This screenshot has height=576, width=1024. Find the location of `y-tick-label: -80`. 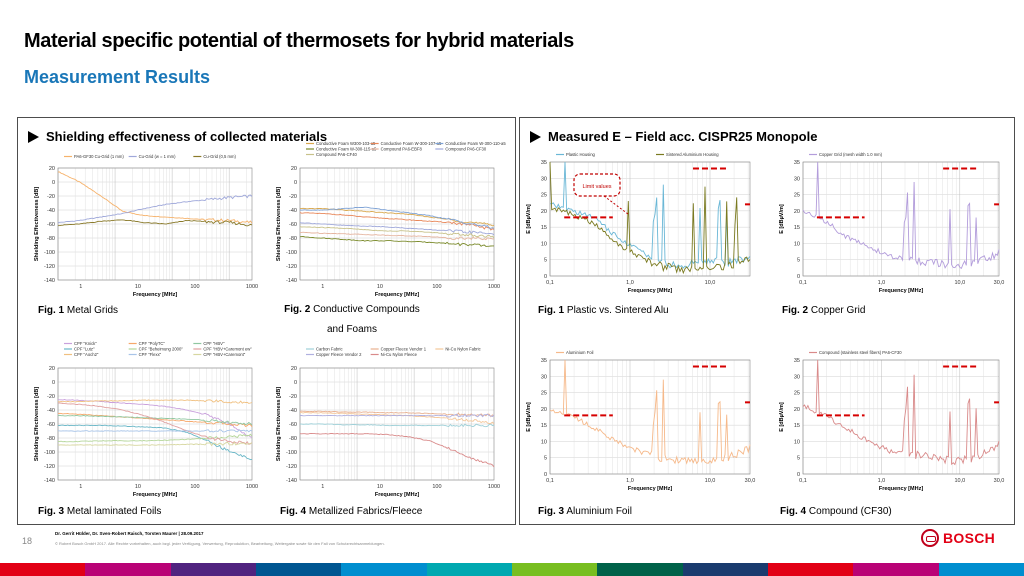

y-tick-label: -80 is located at coordinates (51, 439).